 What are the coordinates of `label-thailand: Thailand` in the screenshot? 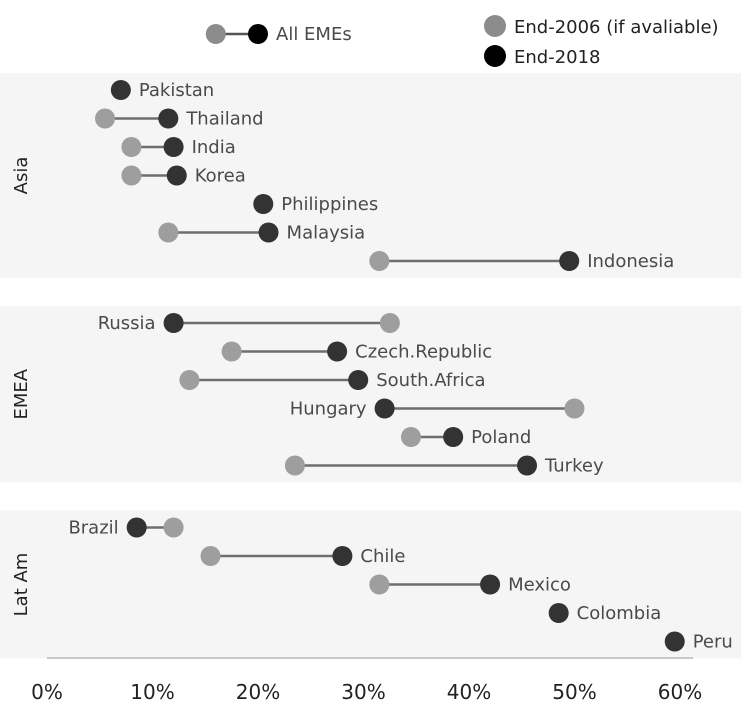 It's located at (224, 119).